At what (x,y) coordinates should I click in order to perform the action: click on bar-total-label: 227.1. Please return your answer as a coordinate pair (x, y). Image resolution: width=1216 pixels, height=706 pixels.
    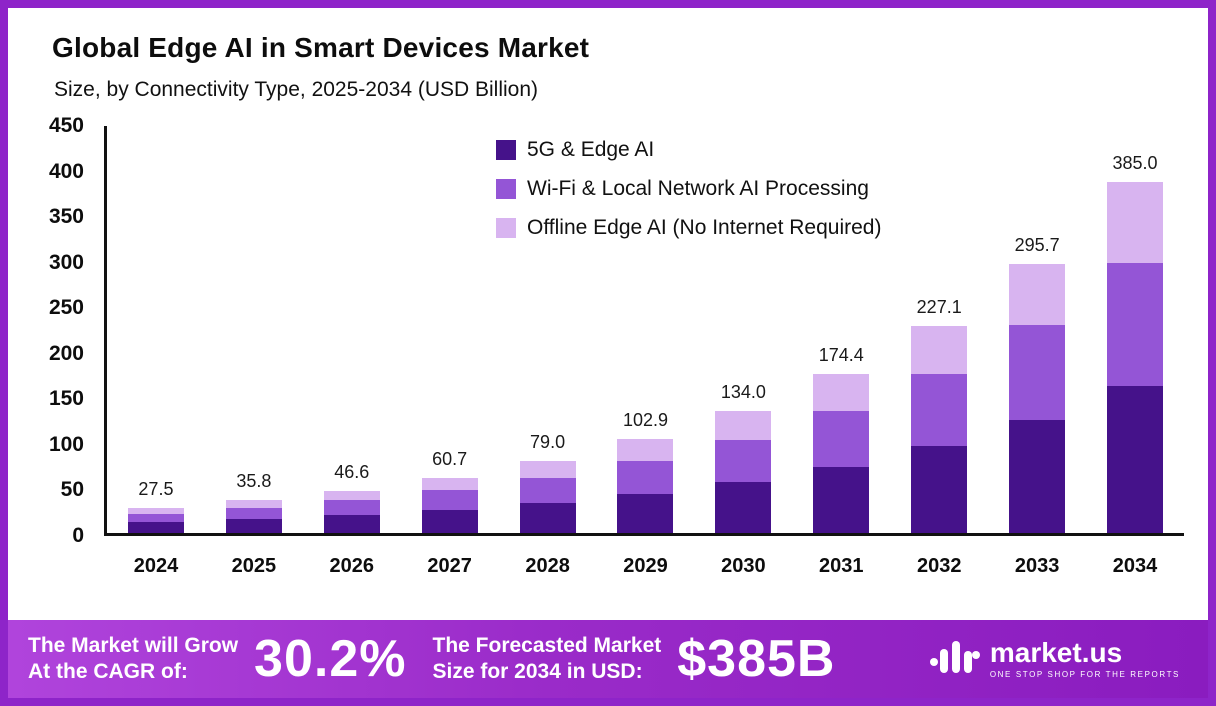
    Looking at the image, I should click on (939, 307).